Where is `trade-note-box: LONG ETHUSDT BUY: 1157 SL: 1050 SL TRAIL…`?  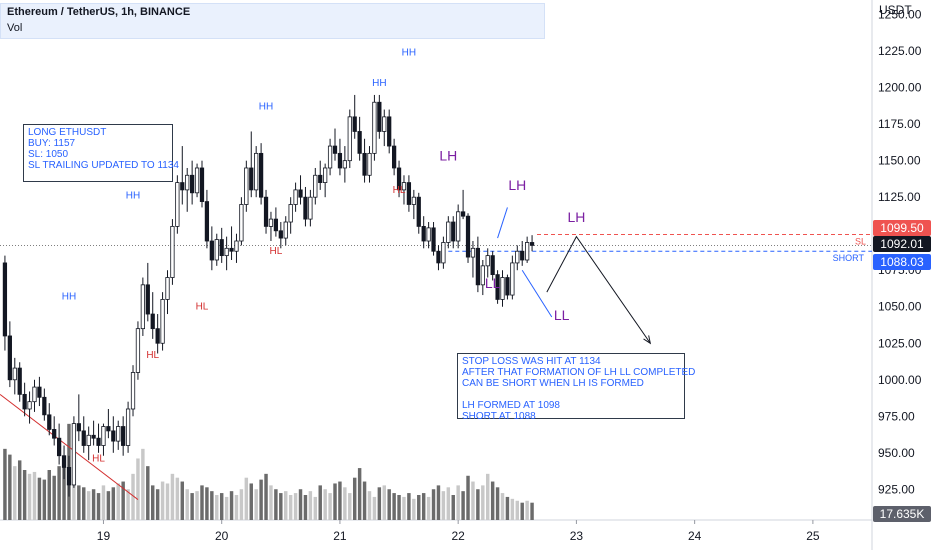
trade-note-box: LONG ETHUSDT BUY: 1157 SL: 1050 SL TRAIL… is located at coordinates (101, 153).